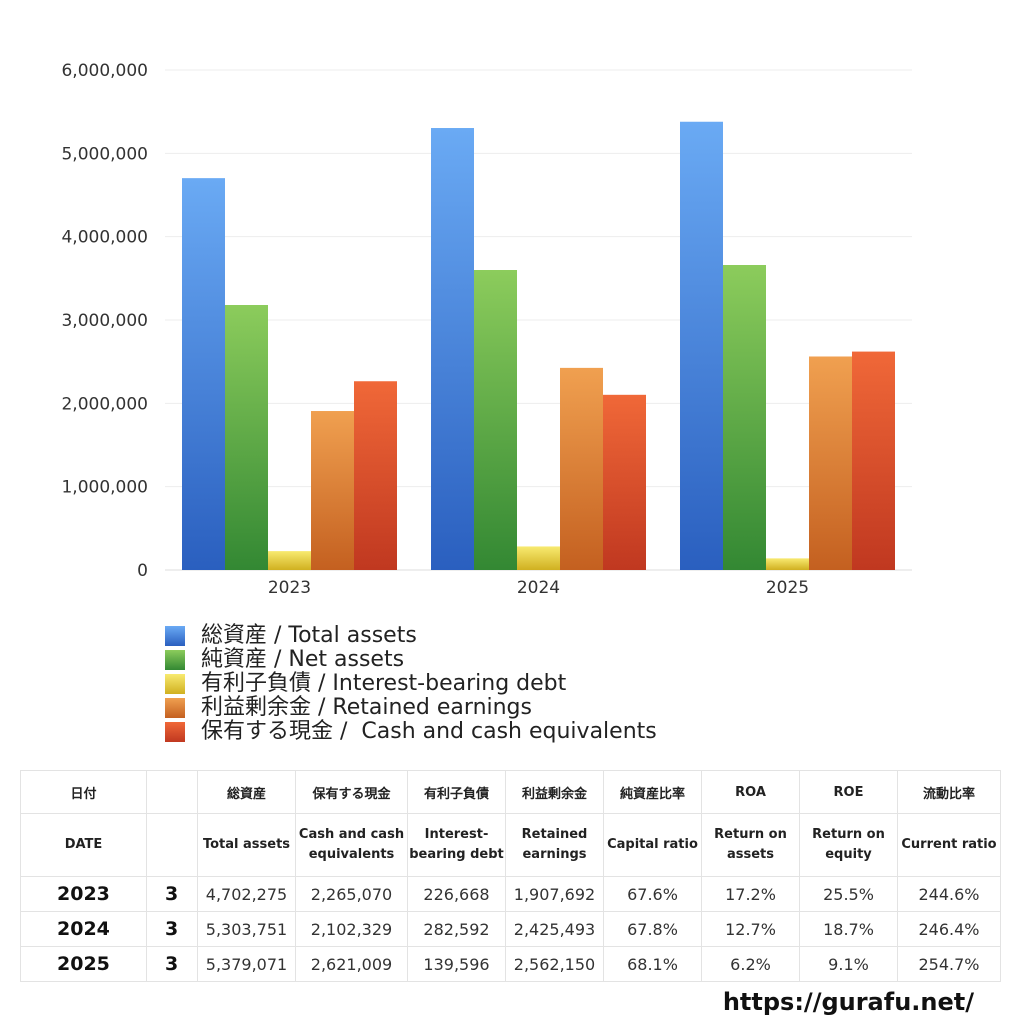 This screenshot has width=1024, height=1024. What do you see at coordinates (104, 71) in the screenshot?
I see `y-tick-label: 6,000,000` at bounding box center [104, 71].